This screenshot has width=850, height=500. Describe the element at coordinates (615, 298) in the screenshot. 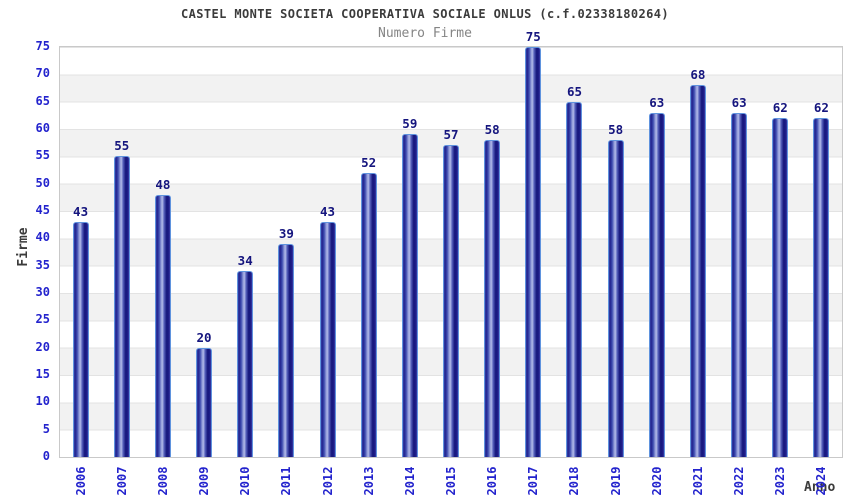

I see `bar-2019` at that location.